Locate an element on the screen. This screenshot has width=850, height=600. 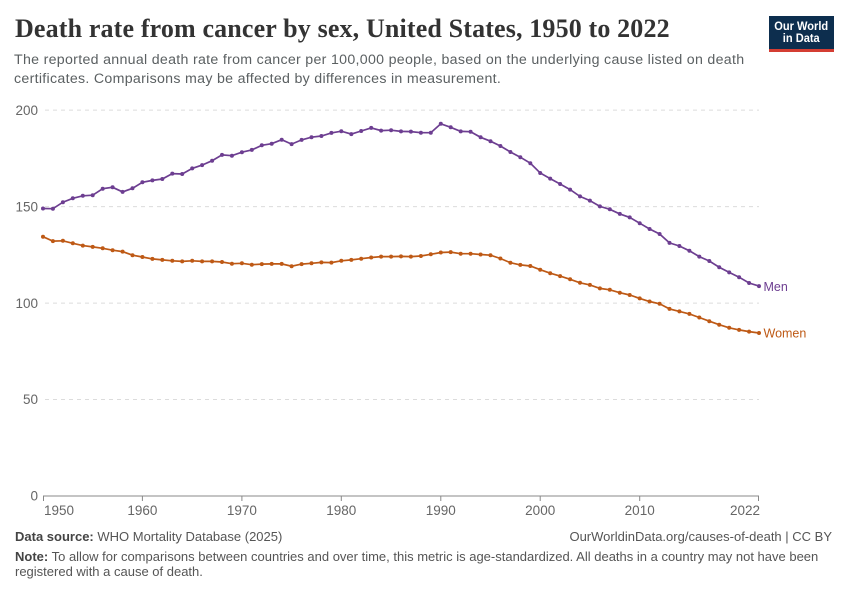
svg-text: 0 is located at coordinates (34, 496).